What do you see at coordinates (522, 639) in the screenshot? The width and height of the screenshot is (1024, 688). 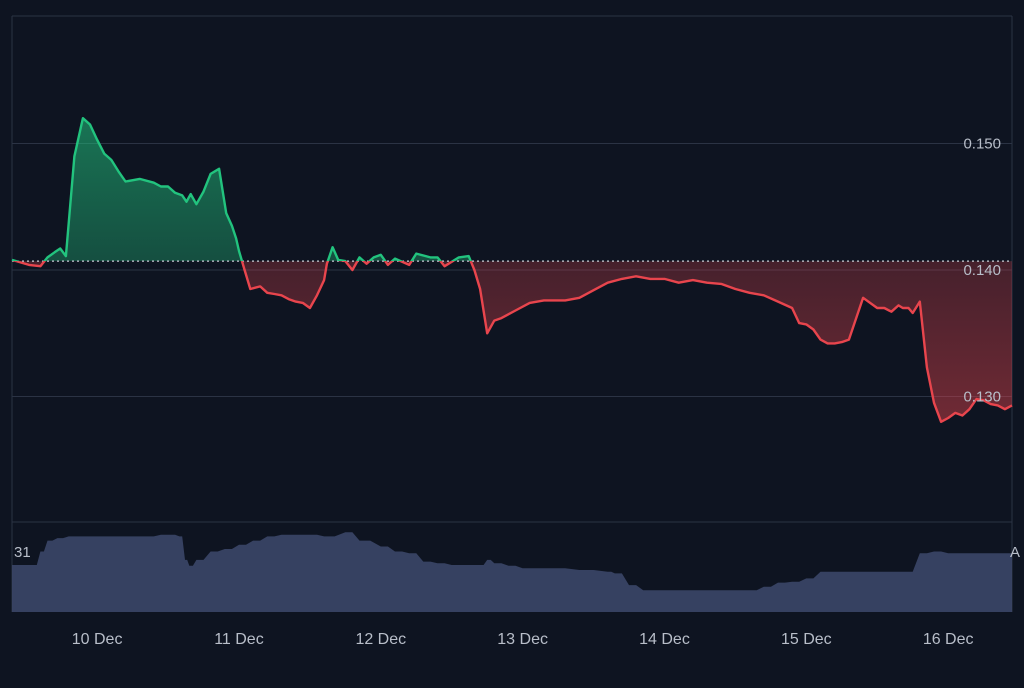 I see `x-tick-label: 13 Dec` at bounding box center [522, 639].